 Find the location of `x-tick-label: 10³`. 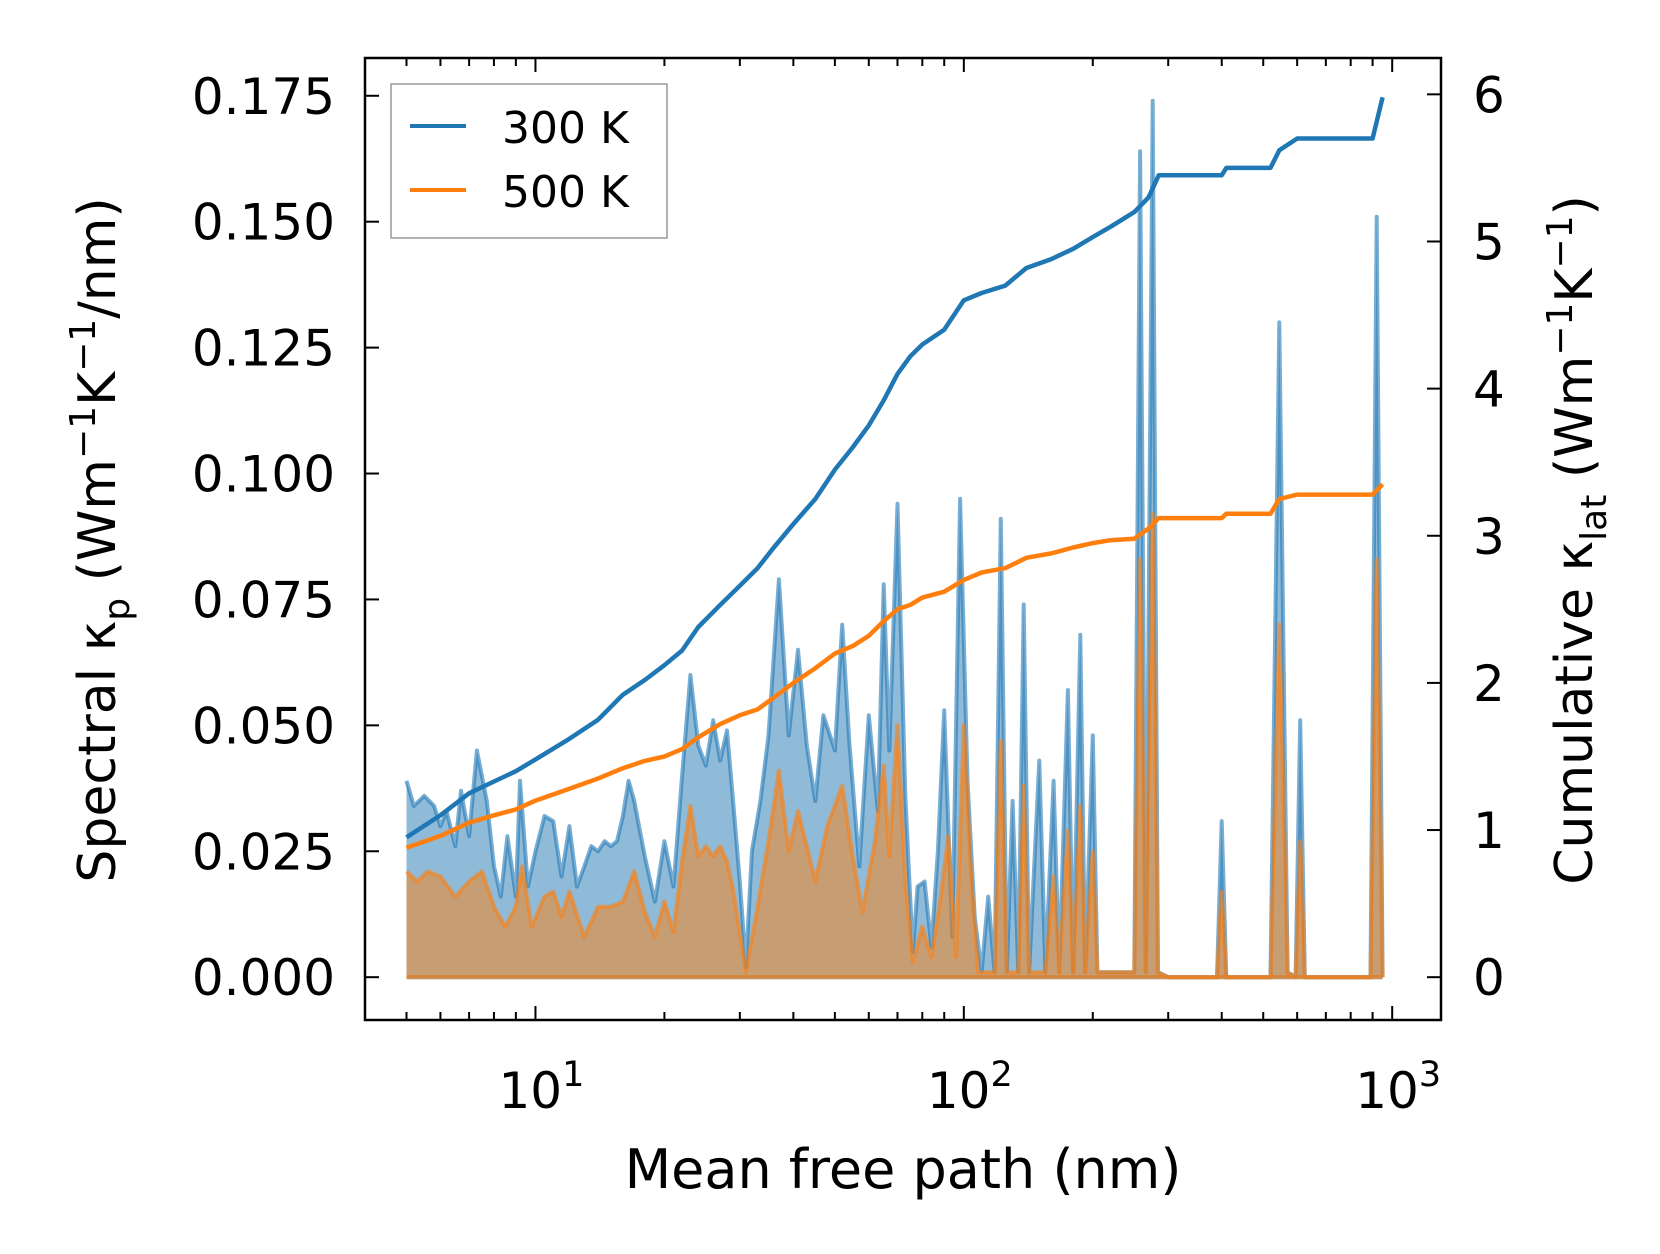

x-tick-label: 10³ is located at coordinates (1398, 1087).